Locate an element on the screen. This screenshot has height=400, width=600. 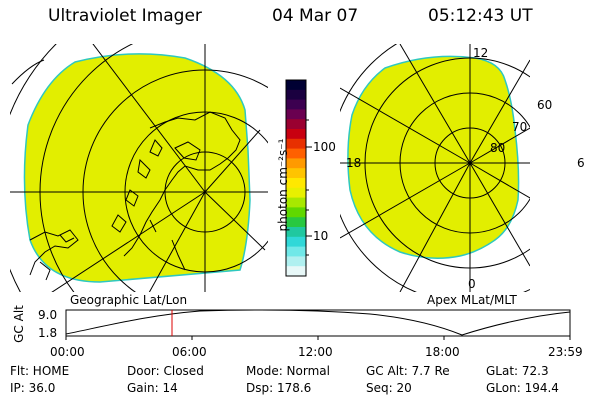
time-tick-1800: 18:00 is located at coordinates (442, 352).